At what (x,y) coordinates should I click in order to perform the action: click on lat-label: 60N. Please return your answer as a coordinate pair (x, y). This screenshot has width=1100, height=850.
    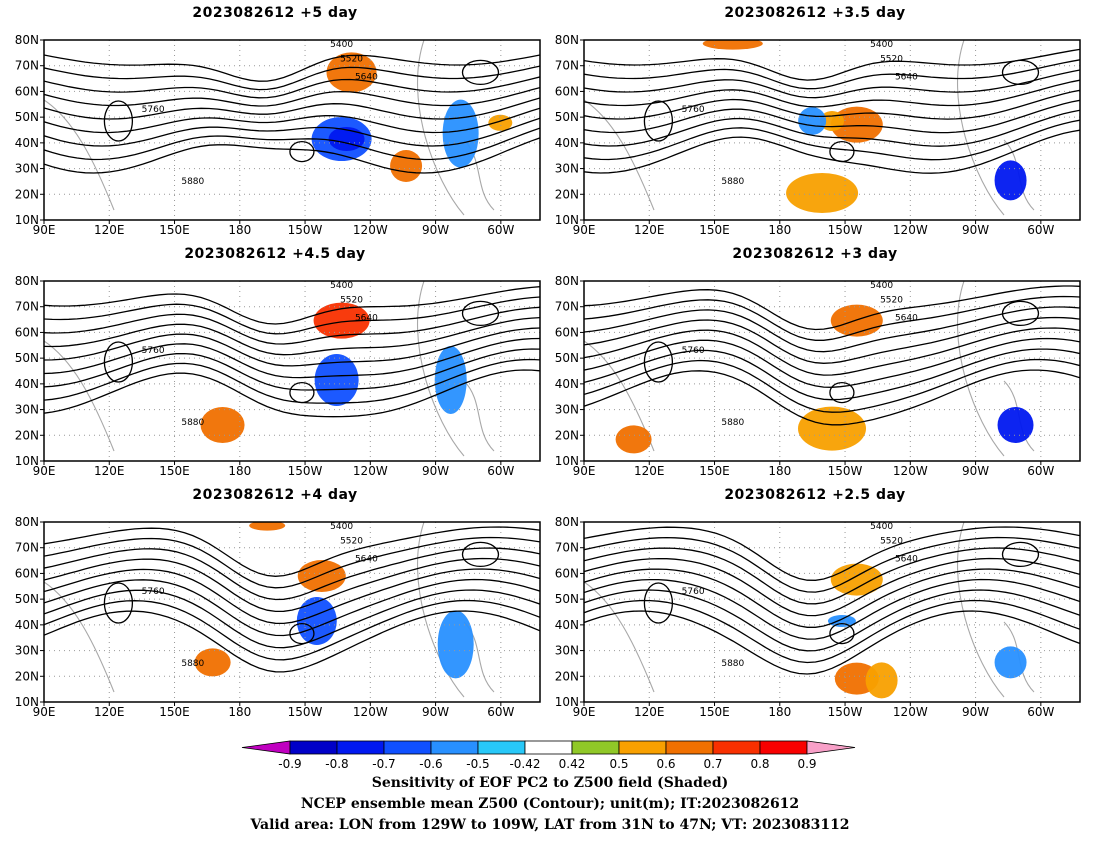
    Looking at the image, I should click on (567, 573).